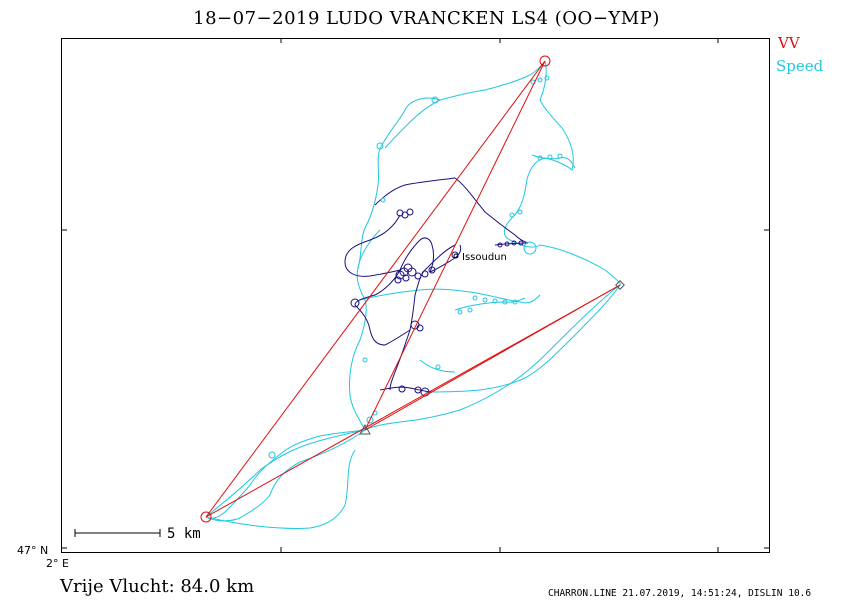 The height and width of the screenshot is (603, 853). I want to click on legend-vv: VV, so click(789, 43).